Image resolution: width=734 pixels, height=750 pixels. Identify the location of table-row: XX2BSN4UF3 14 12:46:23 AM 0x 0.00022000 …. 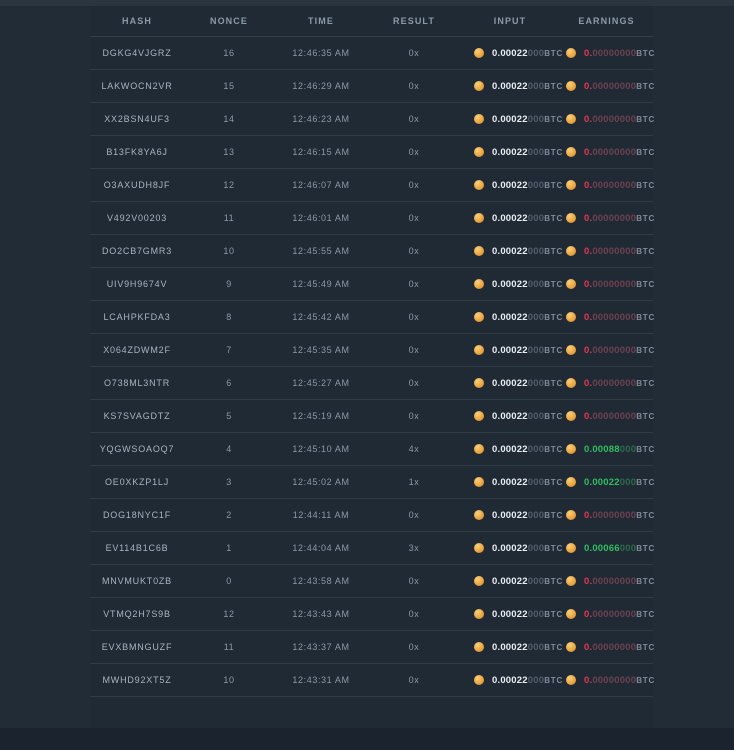
(372, 119).